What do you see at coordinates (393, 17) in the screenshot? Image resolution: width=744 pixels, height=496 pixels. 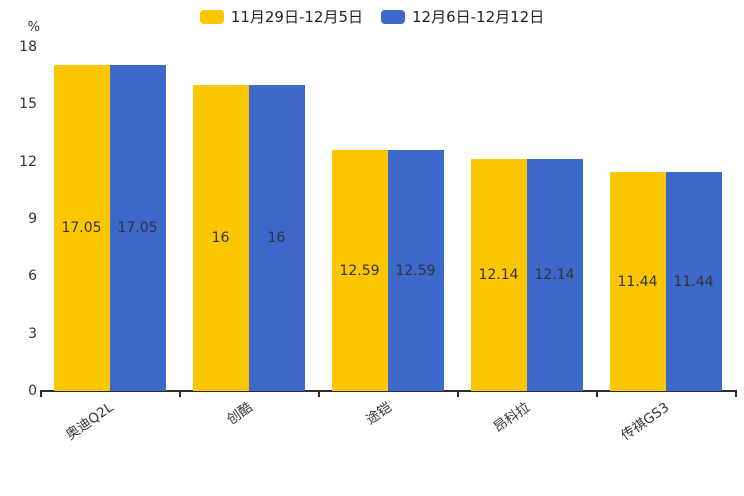 I see `legend-swatch-blue` at bounding box center [393, 17].